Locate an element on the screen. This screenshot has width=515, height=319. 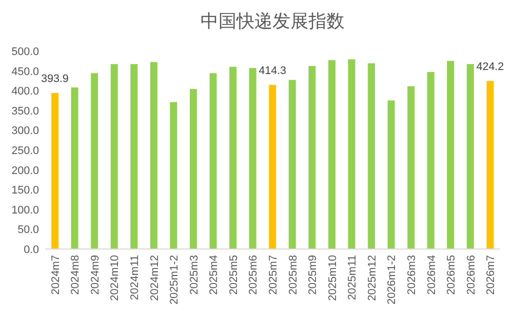
y-tick-label: 400.0 is located at coordinates (25, 92).